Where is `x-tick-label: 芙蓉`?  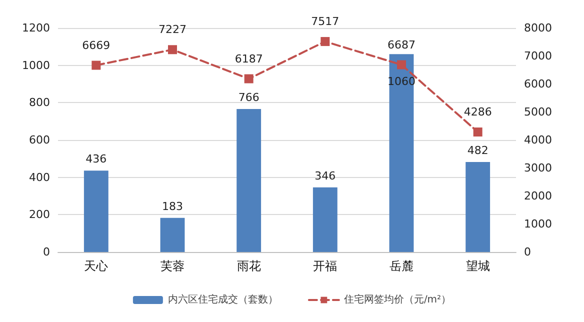 x-tick-label: 芙蓉 is located at coordinates (172, 266).